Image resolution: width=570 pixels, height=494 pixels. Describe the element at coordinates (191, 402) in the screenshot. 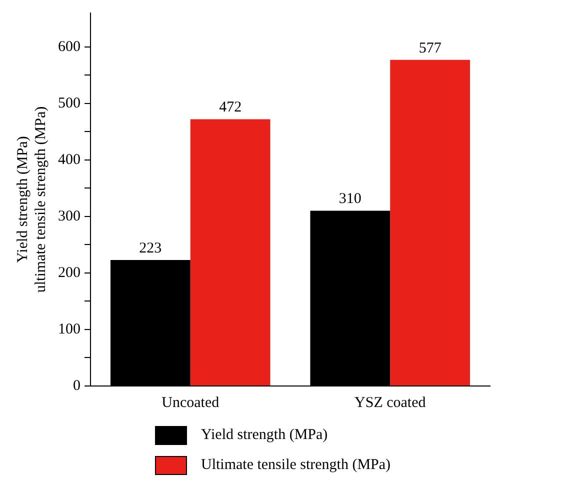

I see `x-tick-label: Uncoated` at that location.